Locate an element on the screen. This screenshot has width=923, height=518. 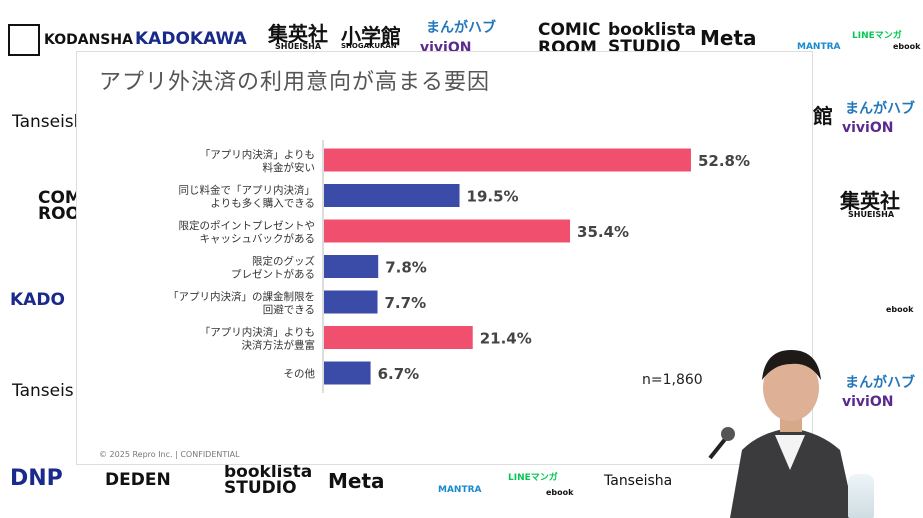
logo-vivion-right-2: viviON is located at coordinates (868, 402).